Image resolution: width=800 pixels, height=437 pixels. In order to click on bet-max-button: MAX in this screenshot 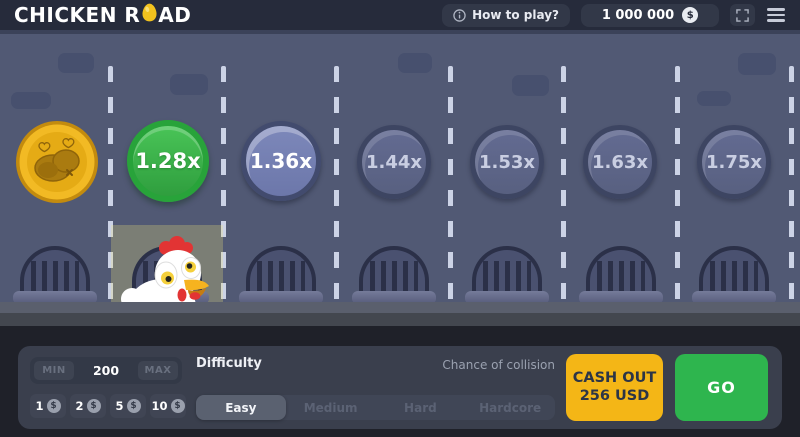, I will do `click(158, 370)`.